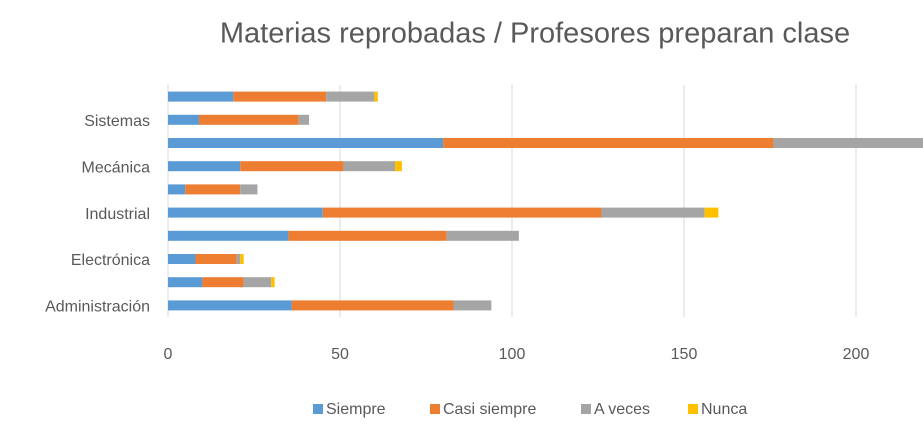  Describe the element at coordinates (168, 354) in the screenshot. I see `x-tick-label: 0` at that location.